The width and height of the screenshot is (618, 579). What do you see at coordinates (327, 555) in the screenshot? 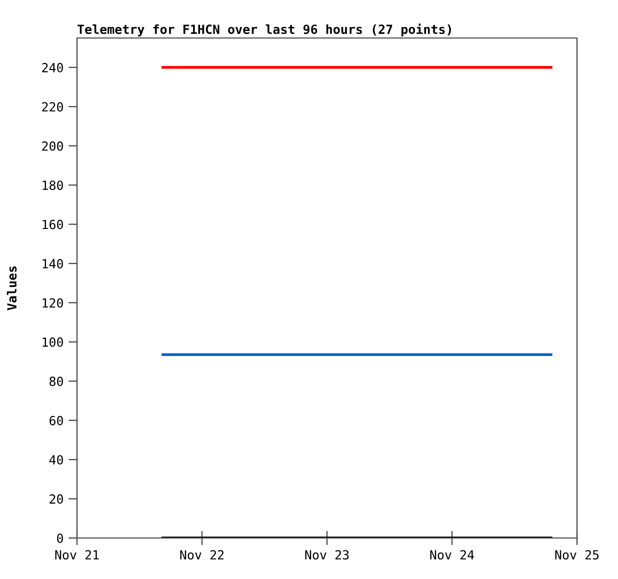
I see `x-tick-label: Nov 23` at bounding box center [327, 555].